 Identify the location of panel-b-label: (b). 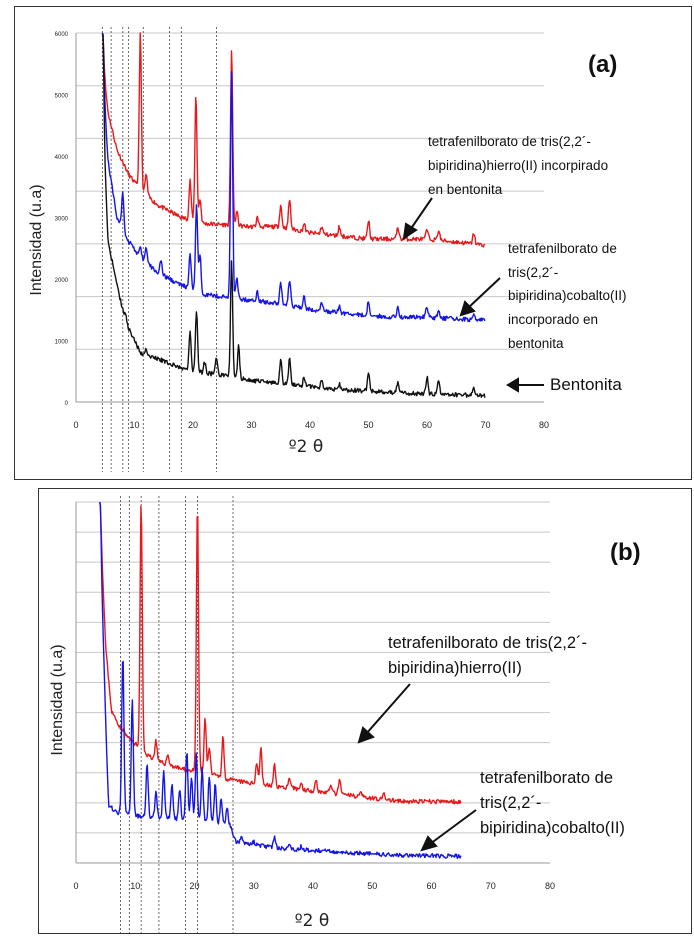
(625, 552).